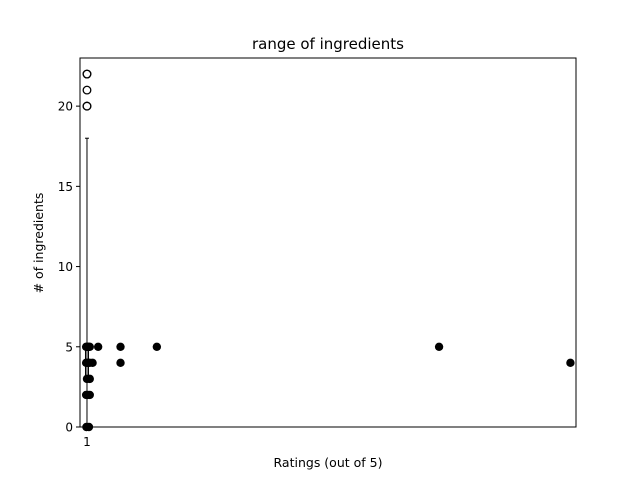 The width and height of the screenshot is (640, 480). Describe the element at coordinates (65, 267) in the screenshot. I see `y-tick-label: 10` at that location.